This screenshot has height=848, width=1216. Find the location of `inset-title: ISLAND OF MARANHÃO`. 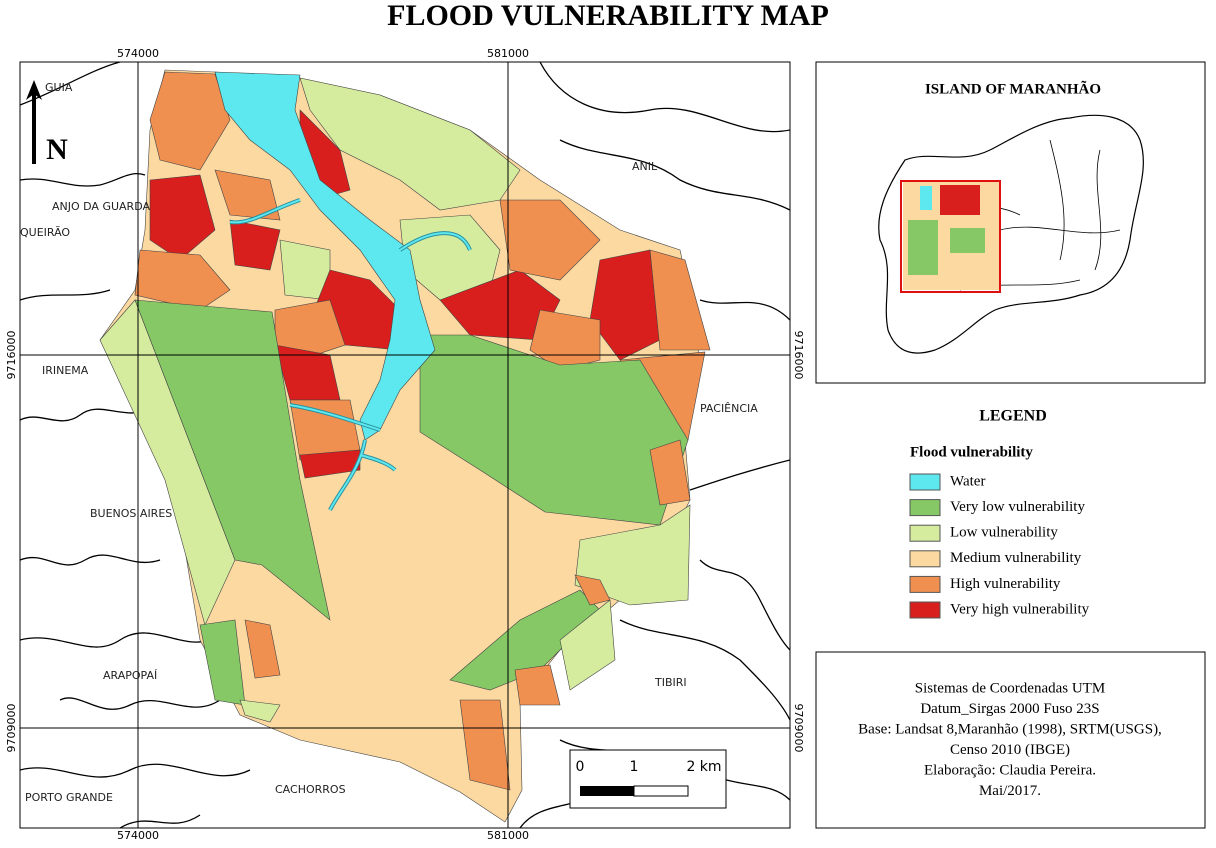

inset-title: ISLAND OF MARANHÃO is located at coordinates (1013, 88).